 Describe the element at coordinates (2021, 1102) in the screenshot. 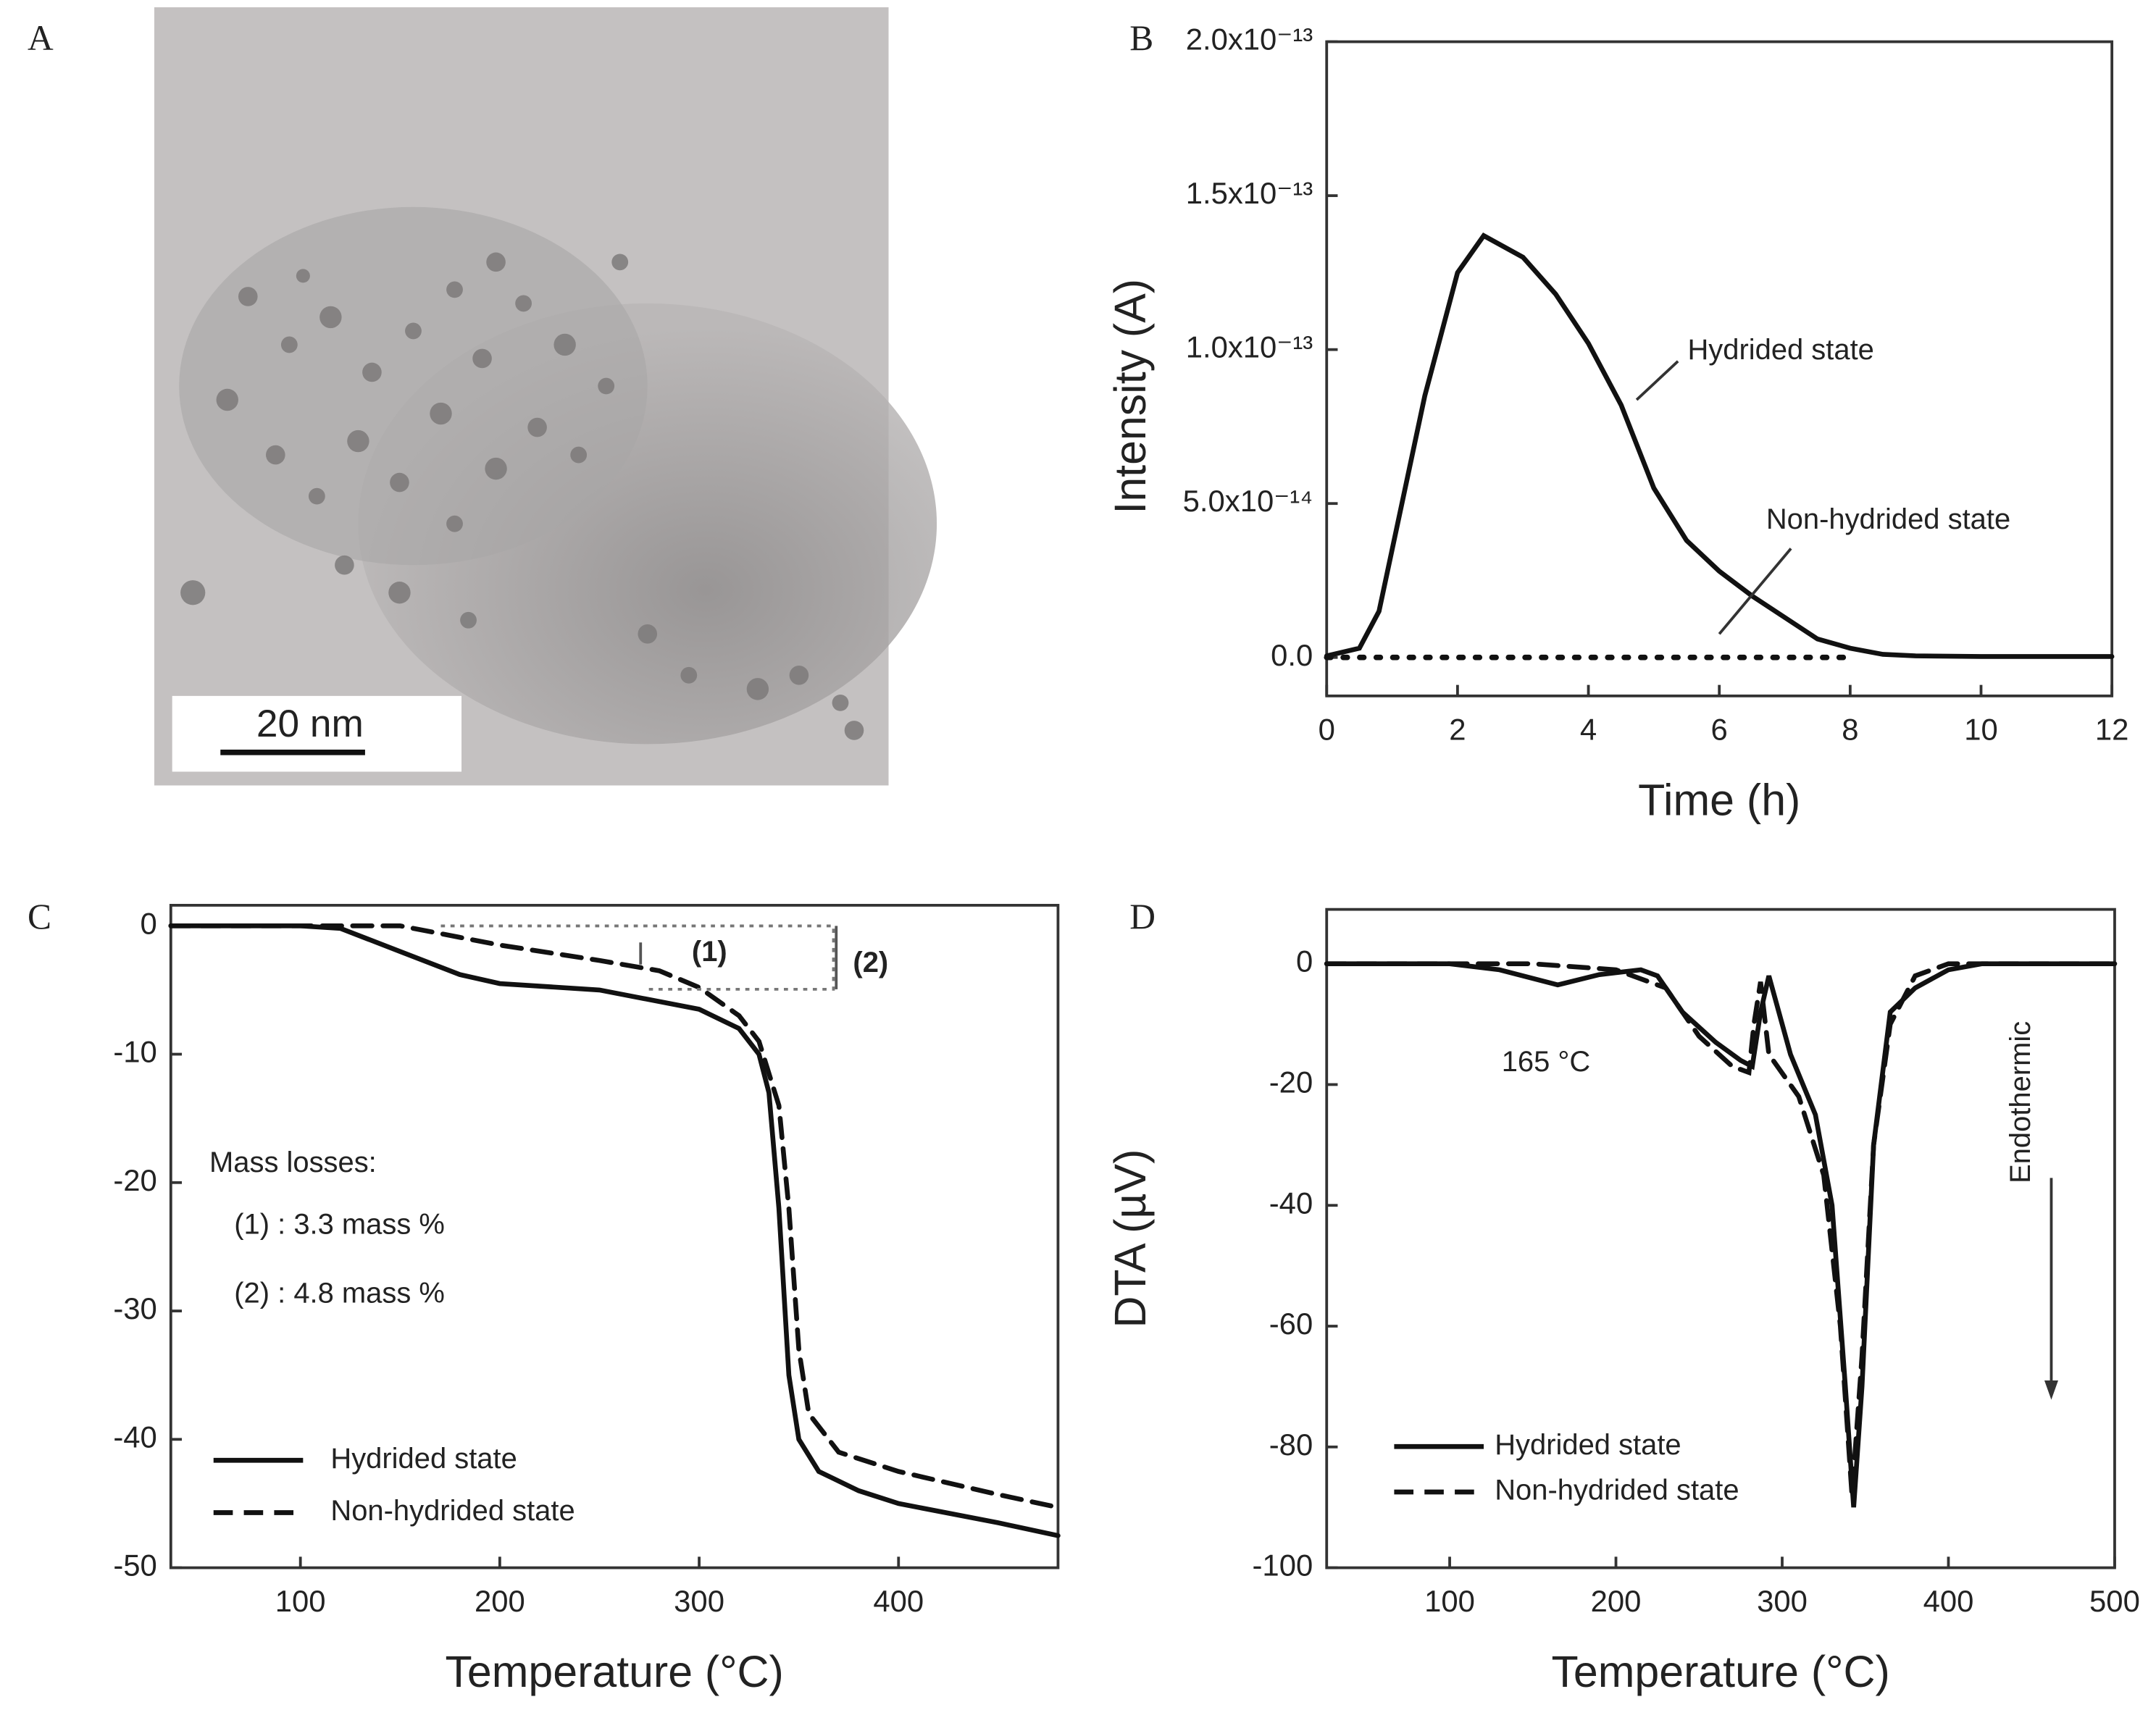

I see `annotation: Endothermic` at that location.